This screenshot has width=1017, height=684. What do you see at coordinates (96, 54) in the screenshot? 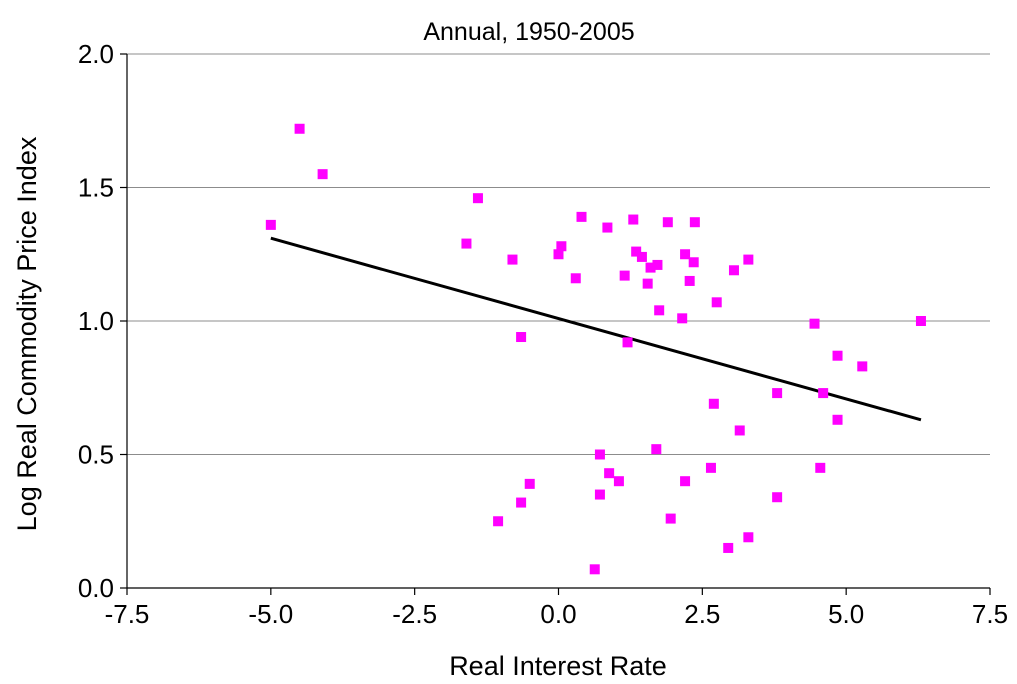
I see `y-tick-label: 2.0` at bounding box center [96, 54].